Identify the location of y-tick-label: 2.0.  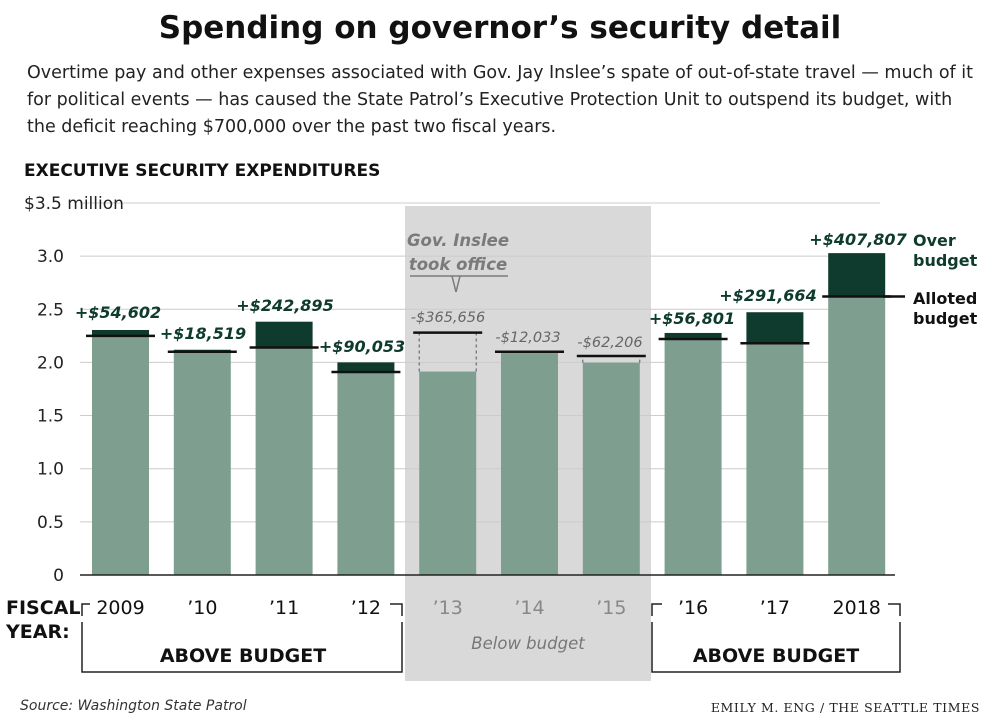
(50, 363).